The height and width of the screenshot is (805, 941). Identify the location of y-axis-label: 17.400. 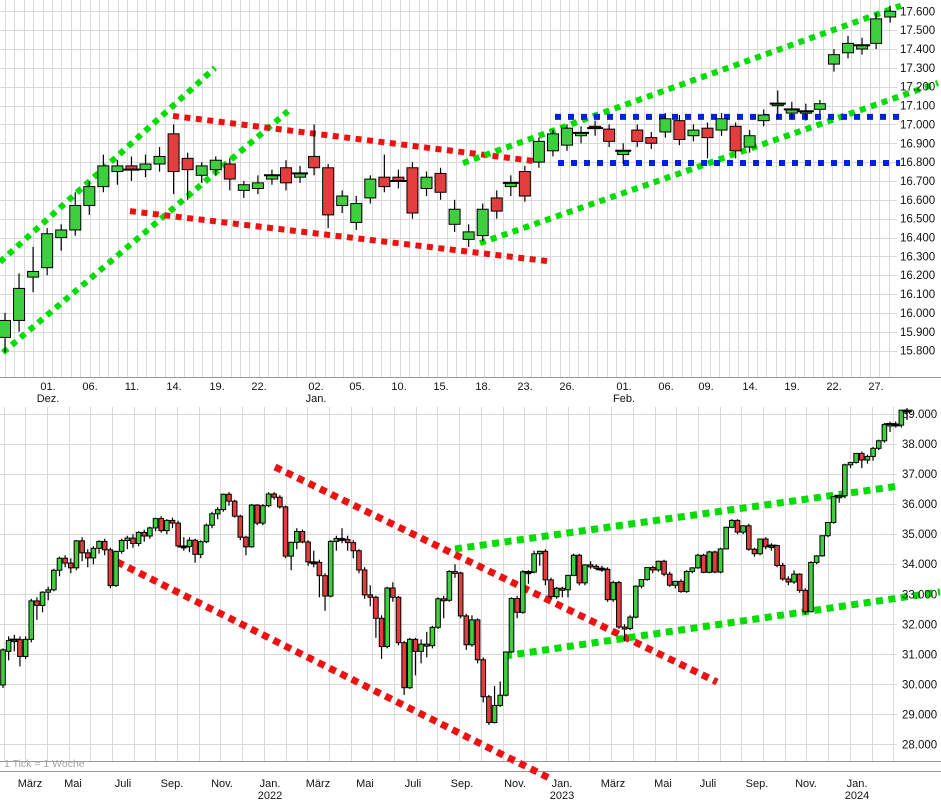
(917, 50).